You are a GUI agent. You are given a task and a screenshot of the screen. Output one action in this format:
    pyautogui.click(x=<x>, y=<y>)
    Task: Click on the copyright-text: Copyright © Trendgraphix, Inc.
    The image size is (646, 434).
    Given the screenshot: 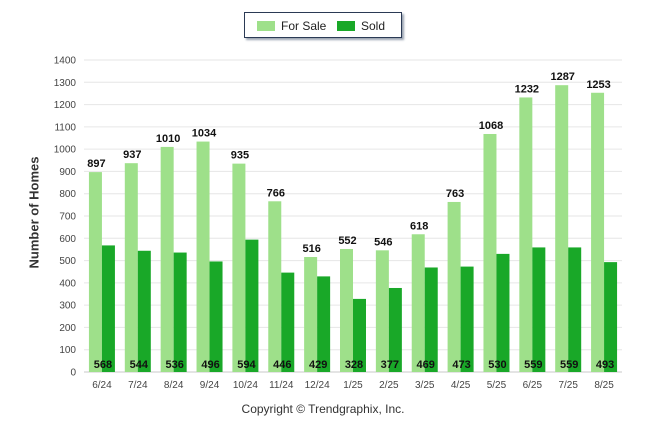 What is the action you would take?
    pyautogui.click(x=323, y=409)
    